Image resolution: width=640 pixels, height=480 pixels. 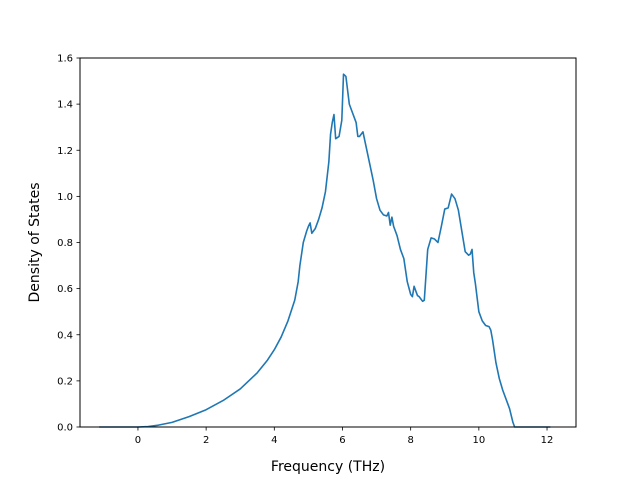 I want to click on y-tick-label: 1.6, so click(x=65, y=59).